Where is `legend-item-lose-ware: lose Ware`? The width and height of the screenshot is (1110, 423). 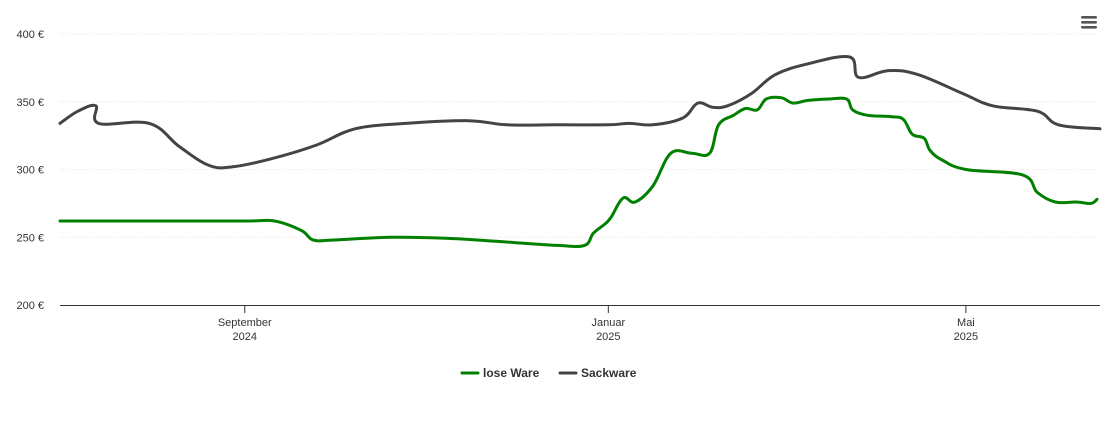
legend-item-lose-ware: lose Ware is located at coordinates (500, 373).